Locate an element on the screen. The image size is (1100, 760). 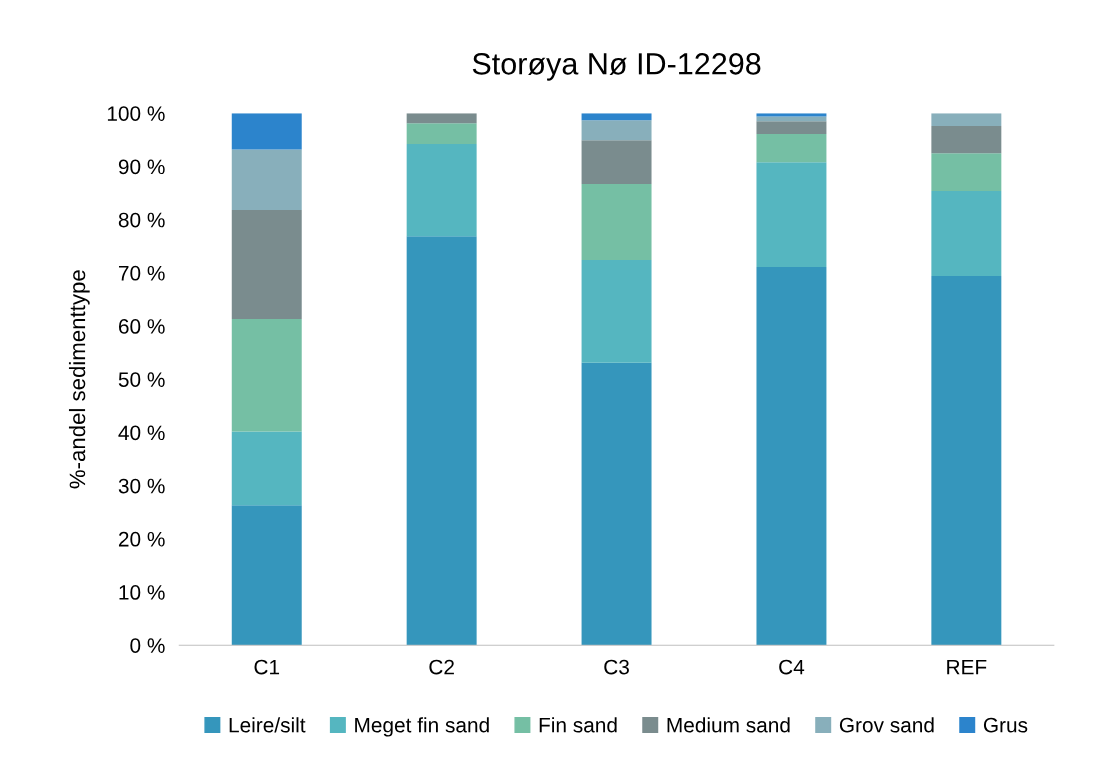
y-tick-label: 50 % is located at coordinates (141, 379).